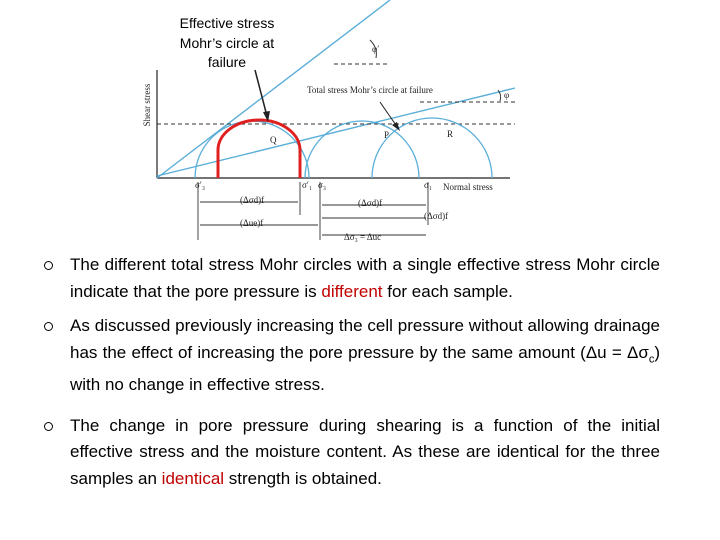 The image size is (720, 540). What do you see at coordinates (200, 185) in the screenshot?
I see `axis-mark: σ′₃` at bounding box center [200, 185].